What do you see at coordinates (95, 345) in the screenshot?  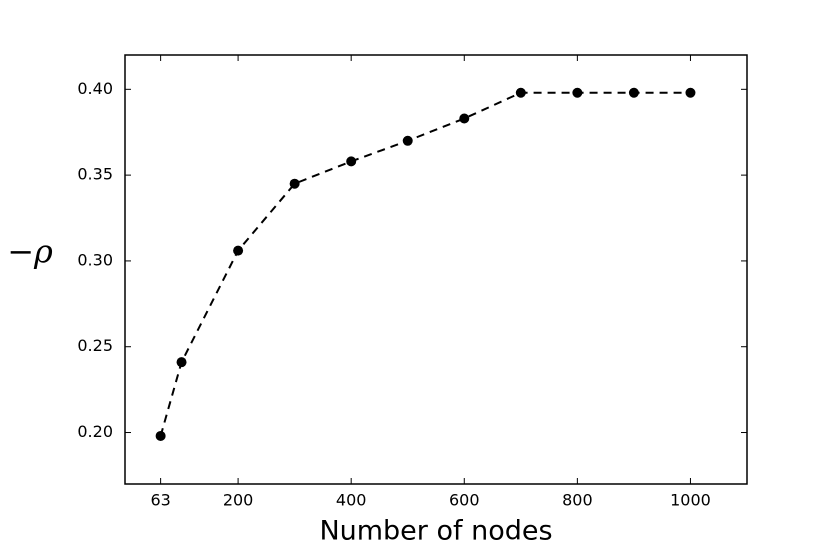 I see `y-tick-label: 0.25` at bounding box center [95, 345].